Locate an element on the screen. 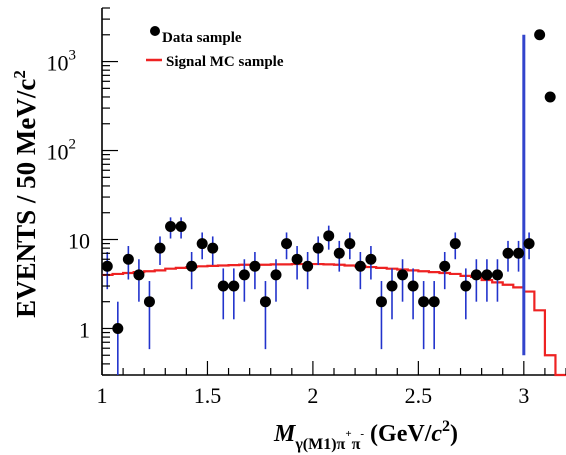  y-axis-title: EVENTS / 50 MeV/c2 is located at coordinates (25, 194).